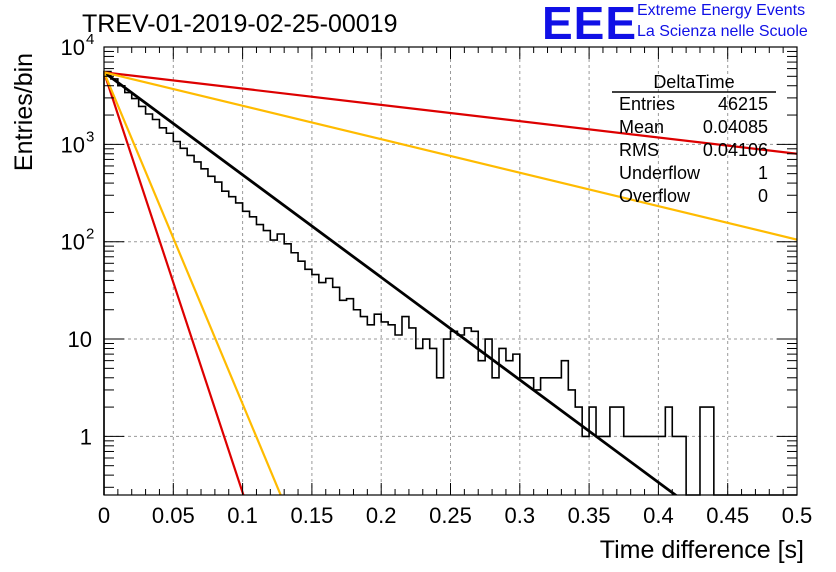 This screenshot has height=572, width=836. I want to click on x-axis-label: Time difference [s], so click(702, 550).